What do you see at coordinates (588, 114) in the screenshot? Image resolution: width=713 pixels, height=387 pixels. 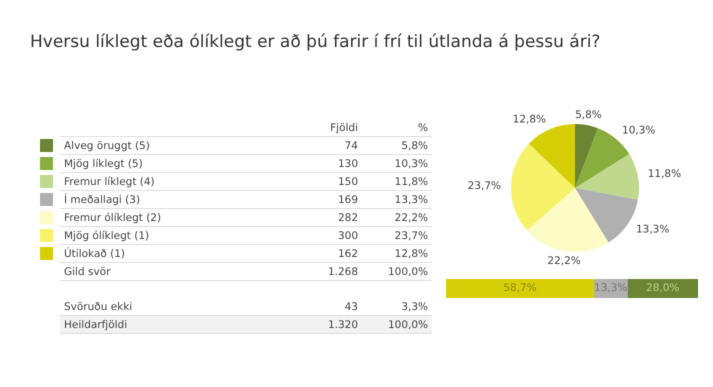 I see `data-label: 5,8%` at bounding box center [588, 114].